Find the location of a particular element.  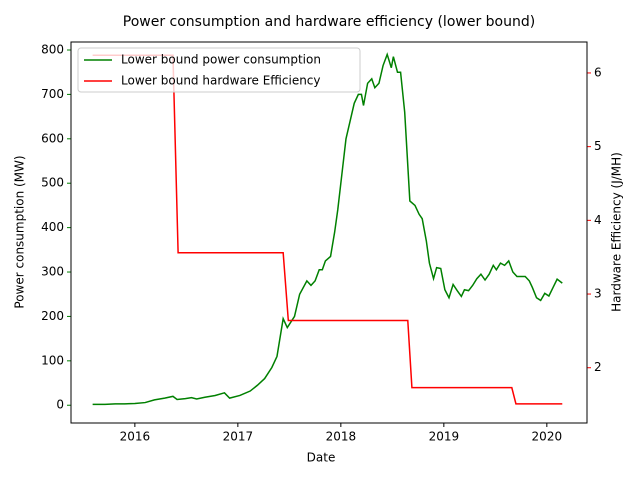

y-tick-label: 0 is located at coordinates (60, 405).